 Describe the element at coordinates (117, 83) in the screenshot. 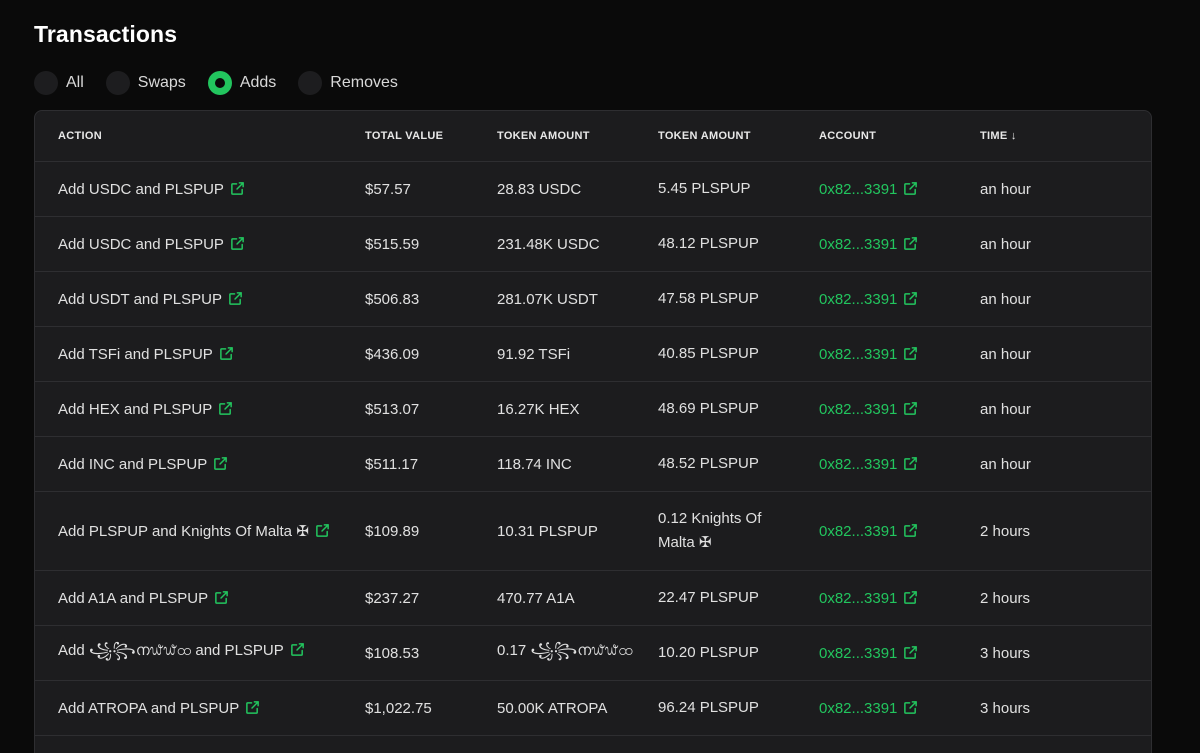

I see `filter-swaps-radio` at that location.